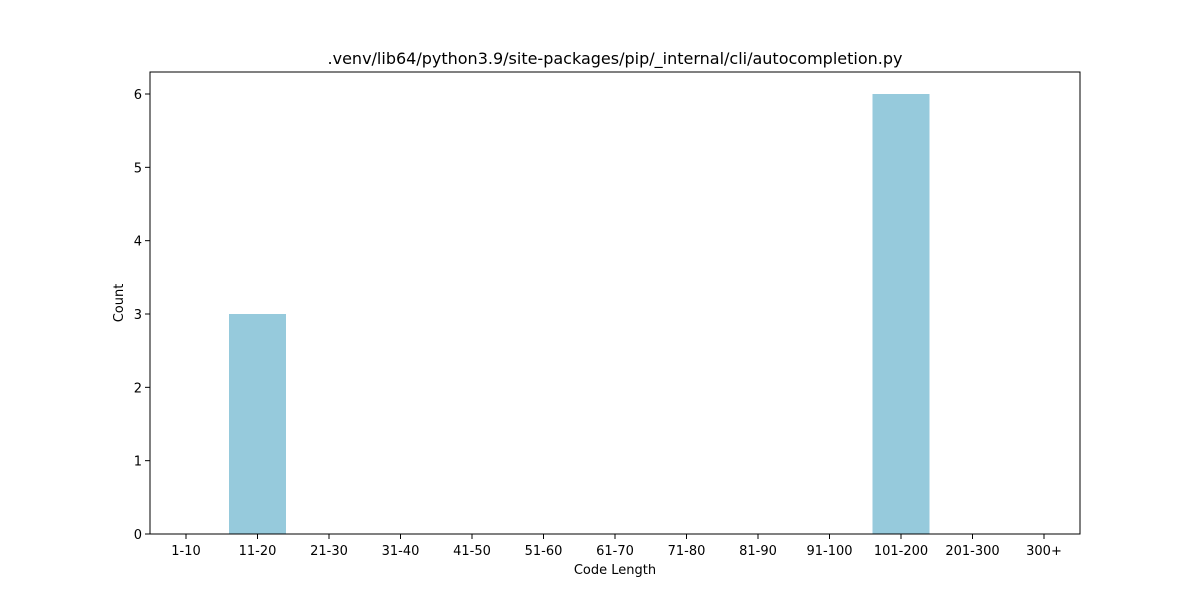 The image size is (1200, 604). I want to click on x-tick-label: 11-20, so click(258, 551).